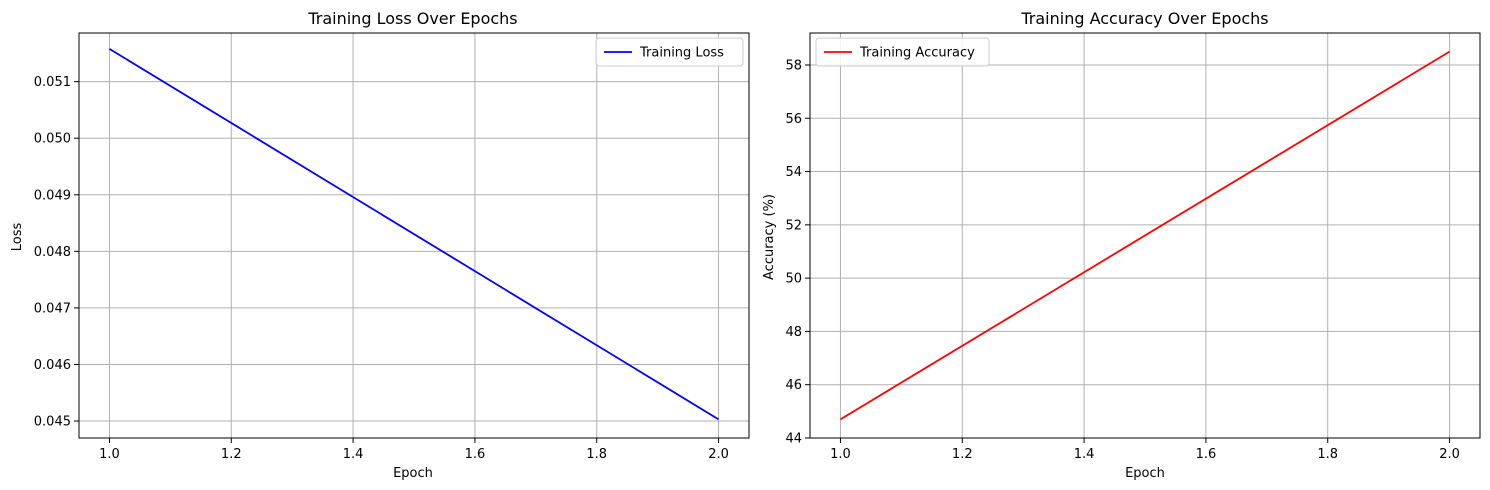 This screenshot has width=1490, height=490. What do you see at coordinates (1144, 18) in the screenshot?
I see `chart-title: Training Accuracy Over Epochs` at bounding box center [1144, 18].